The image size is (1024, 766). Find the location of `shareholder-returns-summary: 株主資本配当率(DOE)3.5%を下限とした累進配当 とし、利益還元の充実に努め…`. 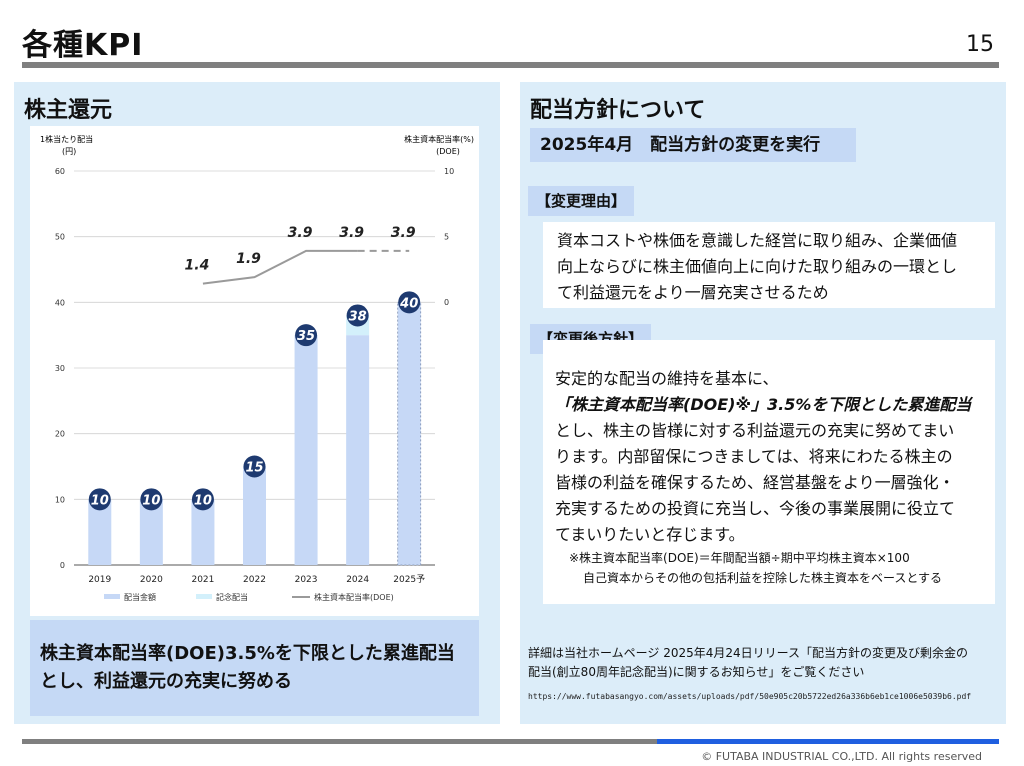

shareholder-returns-summary: 株主資本配当率(DOE)3.5%を下限とした累進配当 とし、利益還元の充実に努め… is located at coordinates (254, 668).